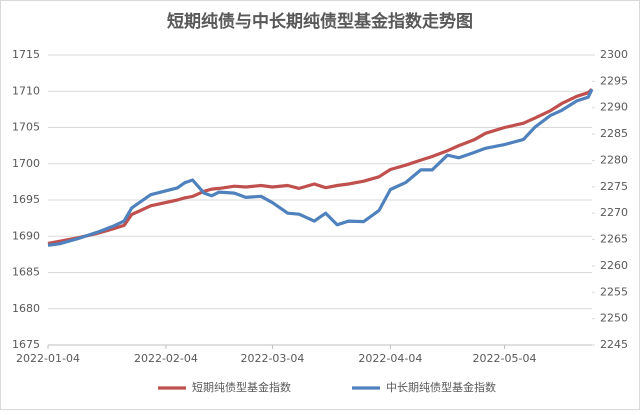  What do you see at coordinates (614, 159) in the screenshot?
I see `y2-tick-label: 2280` at bounding box center [614, 159].